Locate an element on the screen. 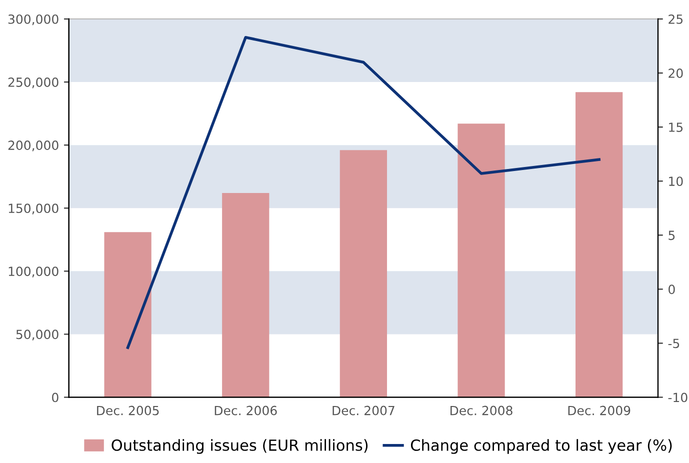  x-tick-label: Dec. 2006 is located at coordinates (245, 411).